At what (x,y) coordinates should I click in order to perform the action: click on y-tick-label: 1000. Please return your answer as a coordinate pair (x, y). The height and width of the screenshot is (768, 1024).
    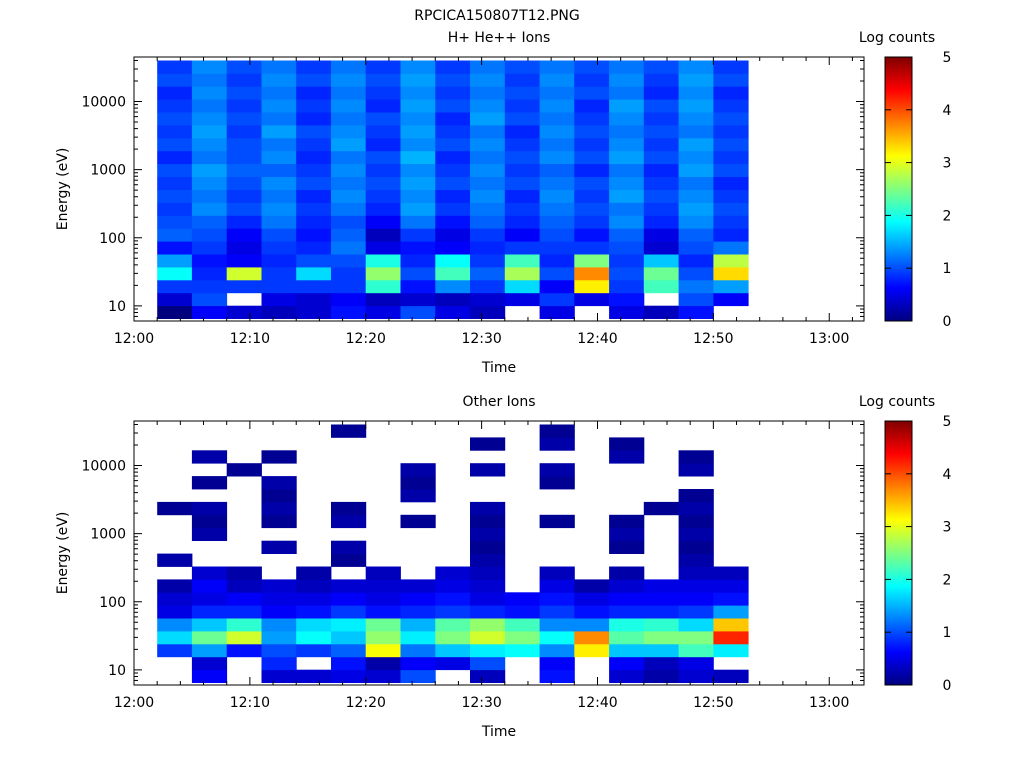
    Looking at the image, I should click on (108, 535).